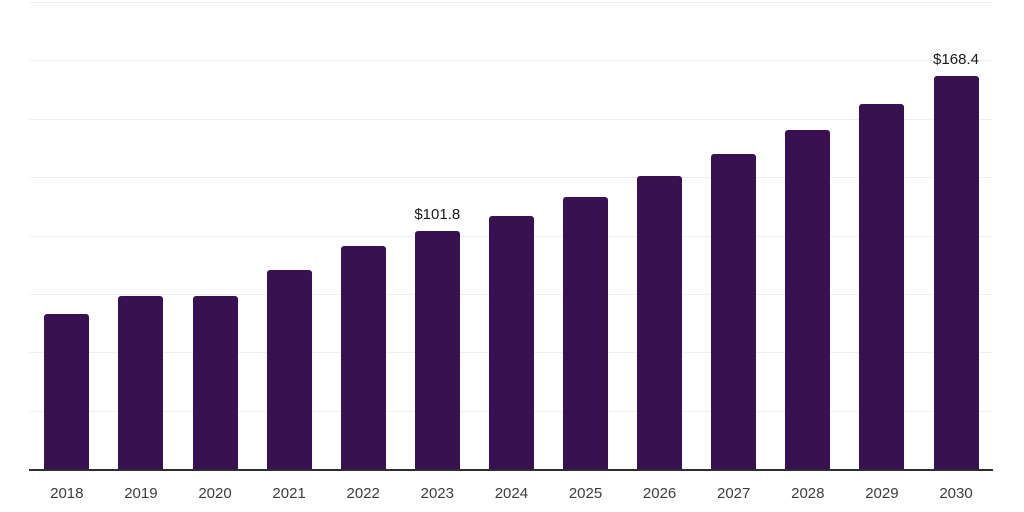 This screenshot has height=512, width=1024. What do you see at coordinates (956, 493) in the screenshot?
I see `x-axis-label-2030: 2030` at bounding box center [956, 493].